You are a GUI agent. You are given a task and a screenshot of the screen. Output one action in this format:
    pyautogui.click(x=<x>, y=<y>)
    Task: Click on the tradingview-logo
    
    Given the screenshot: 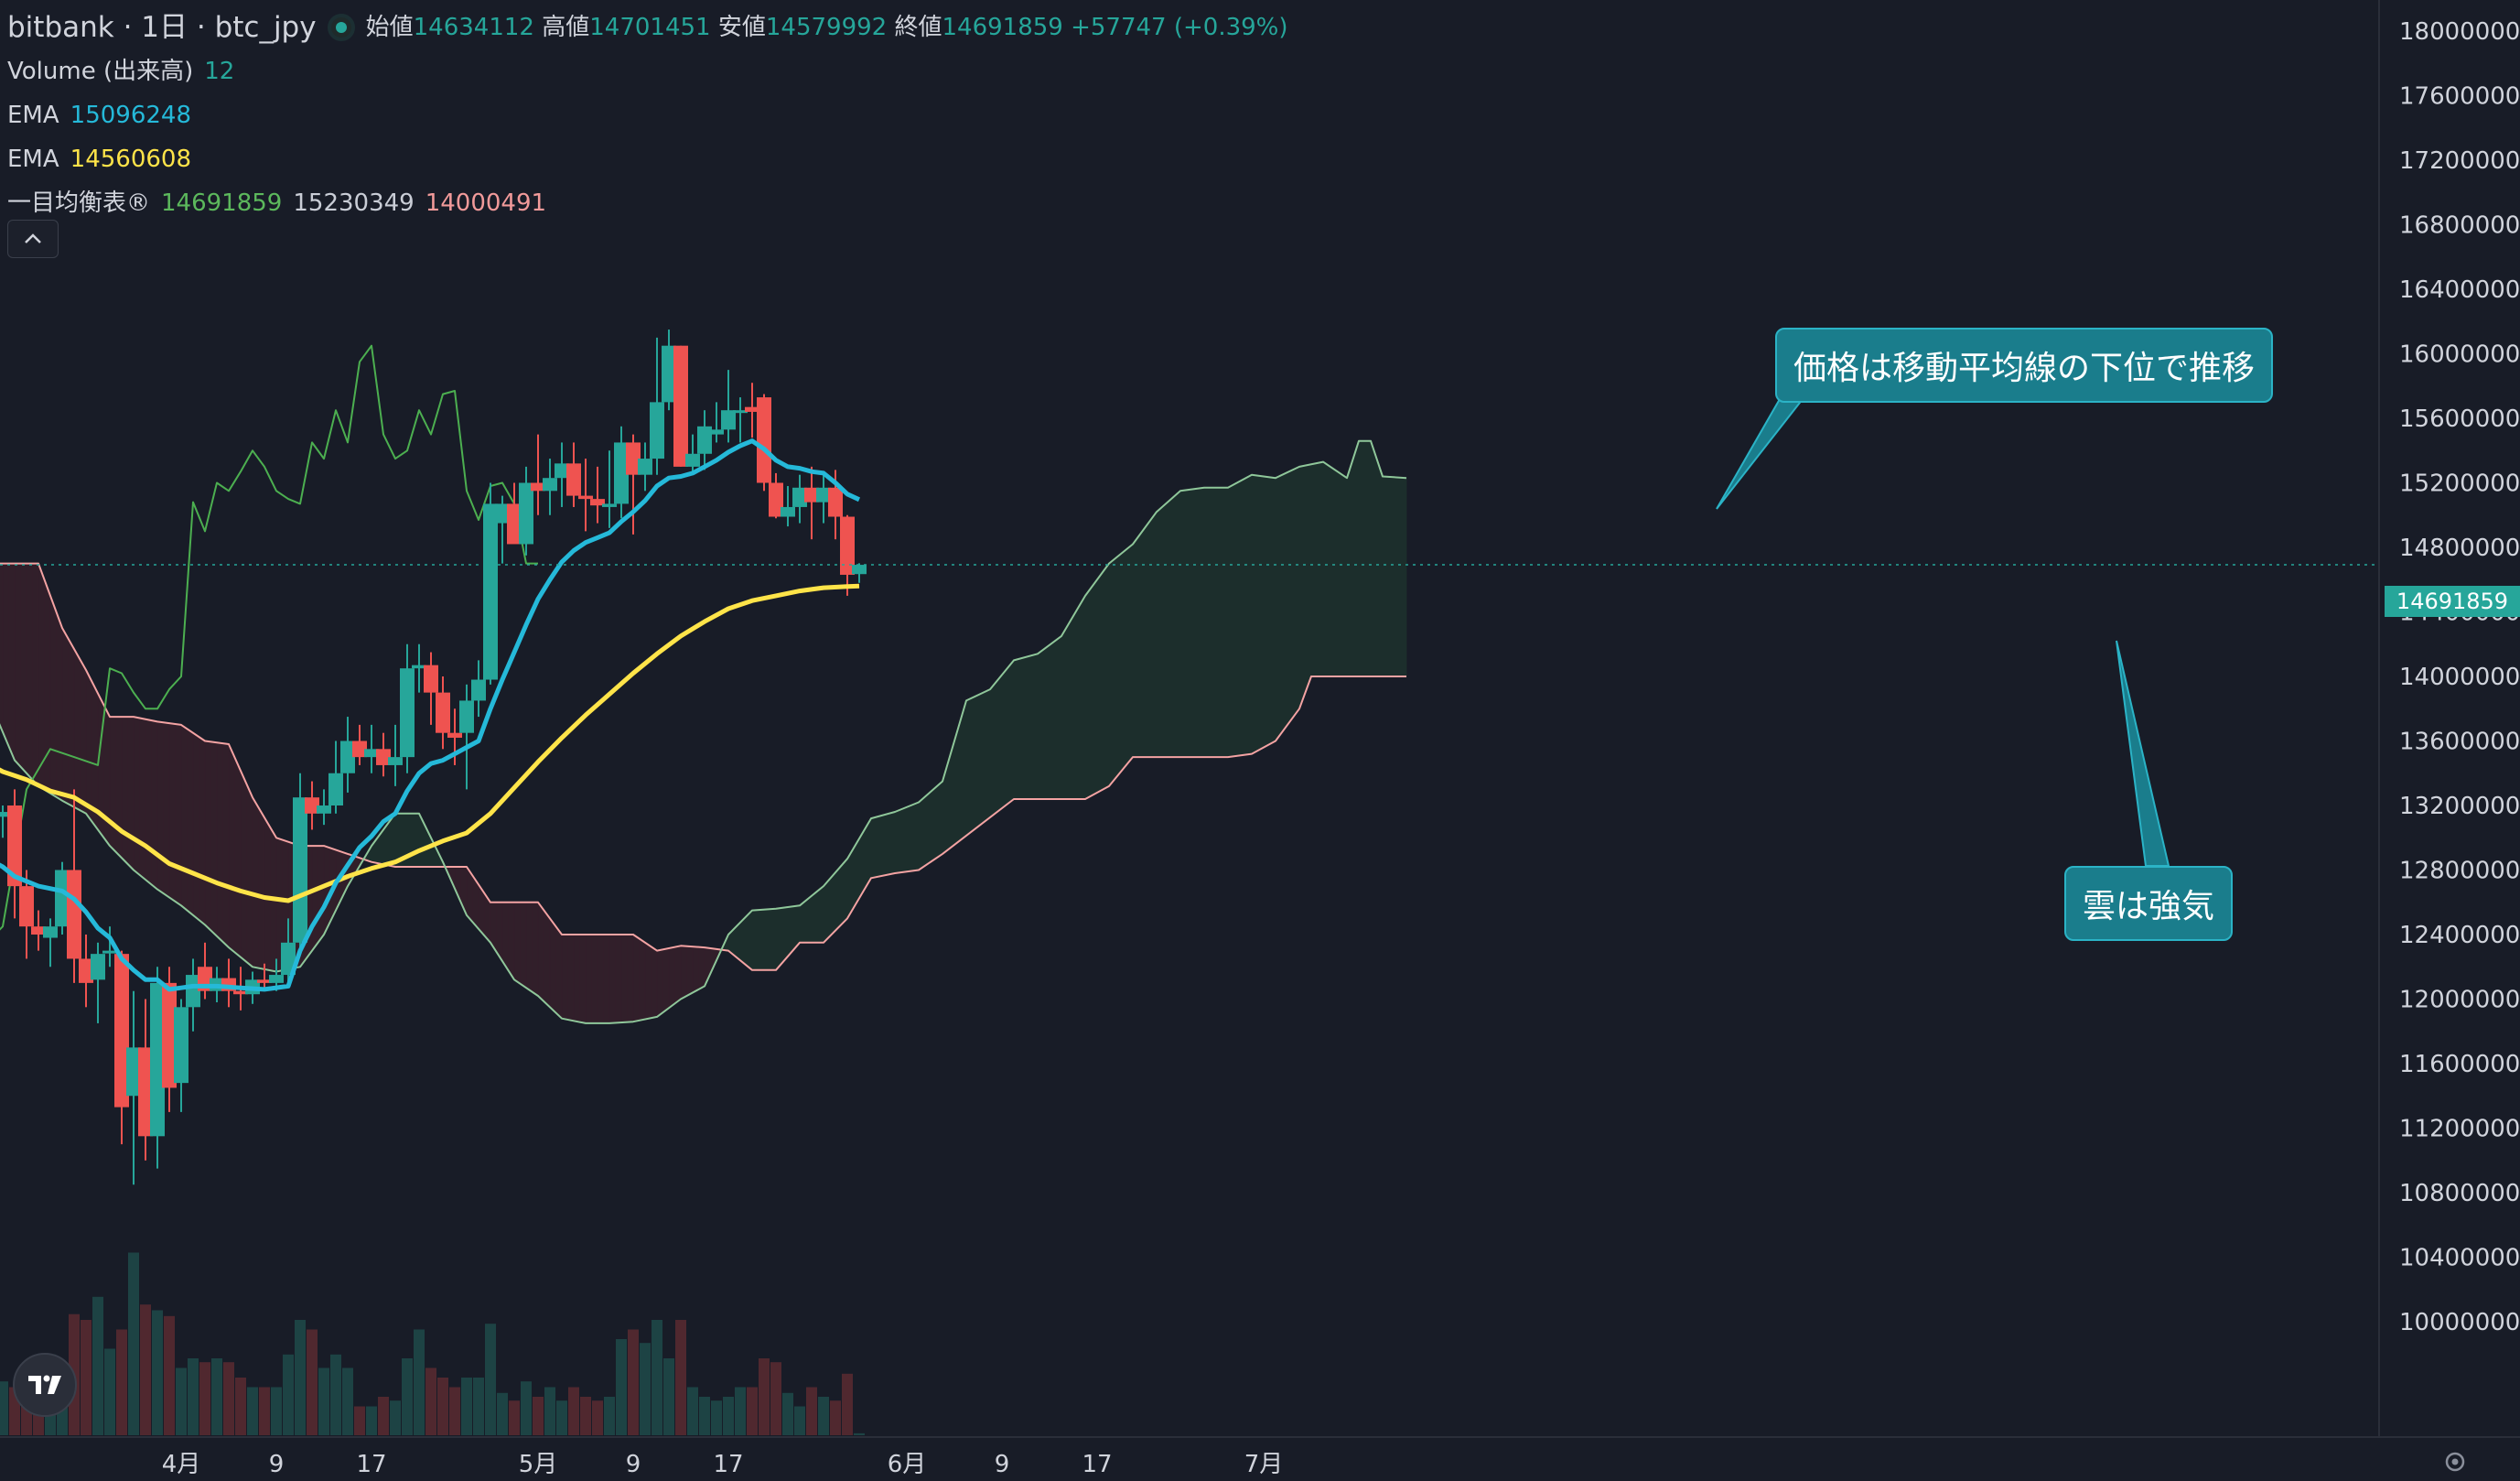 What is the action you would take?
    pyautogui.click(x=45, y=1385)
    